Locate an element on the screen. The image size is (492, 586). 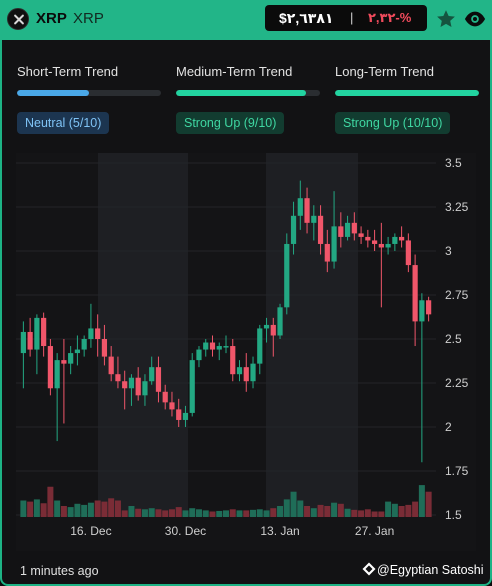
y-tick-label: 3 is located at coordinates (448, 251).